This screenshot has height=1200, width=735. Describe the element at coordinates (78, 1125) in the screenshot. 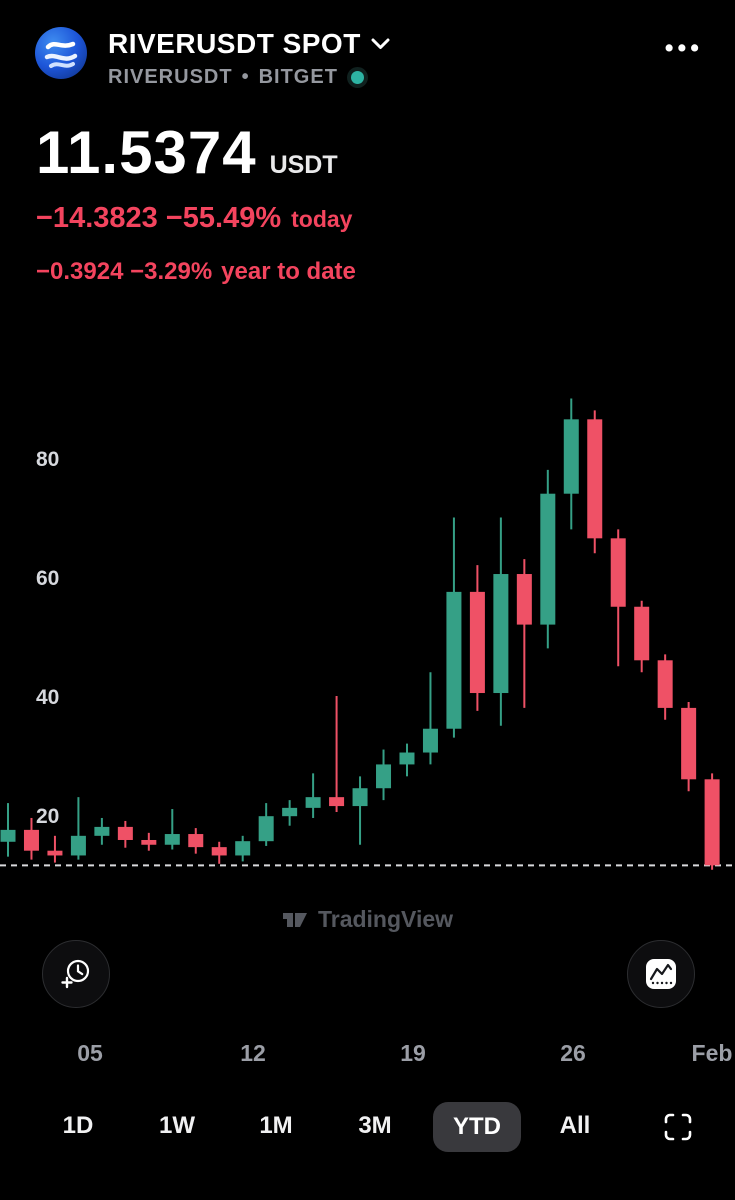

I see `timeframe-1d: 1D` at that location.